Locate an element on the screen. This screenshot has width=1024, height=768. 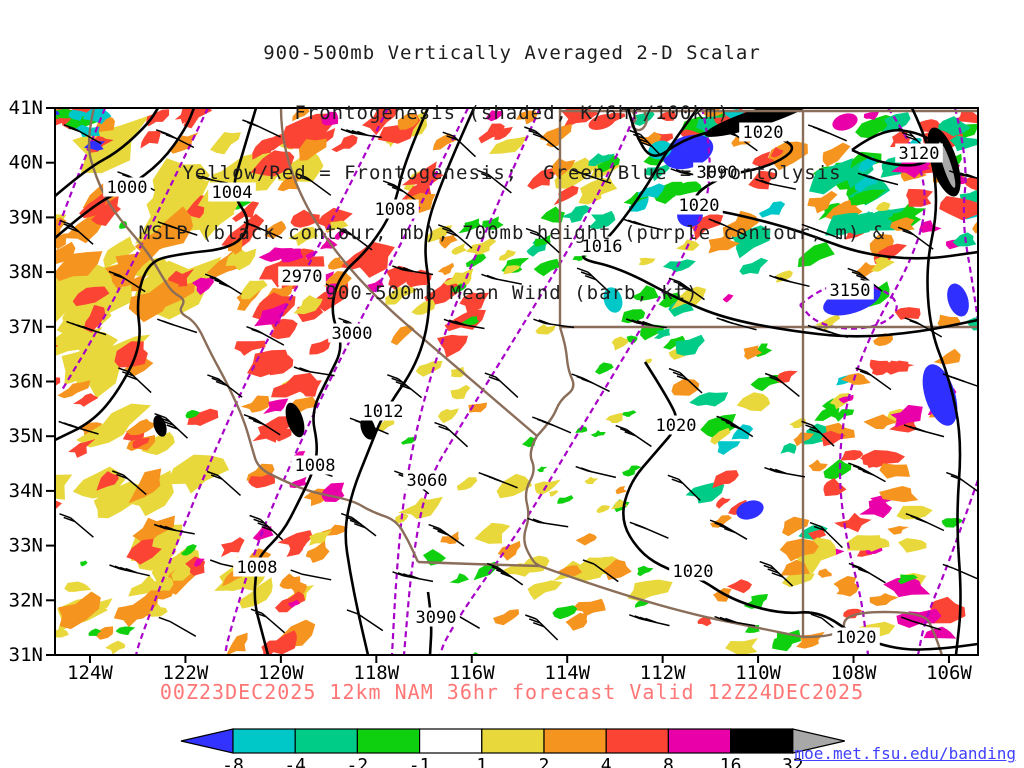
colorbar-tick-label: 4 is located at coordinates (606, 761).